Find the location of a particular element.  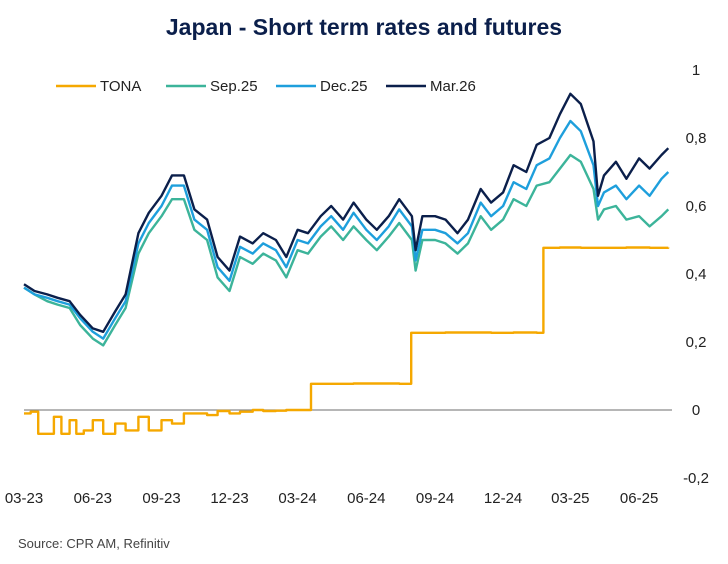

source-note: Source: CPR AM, Refinitiv is located at coordinates (94, 543).